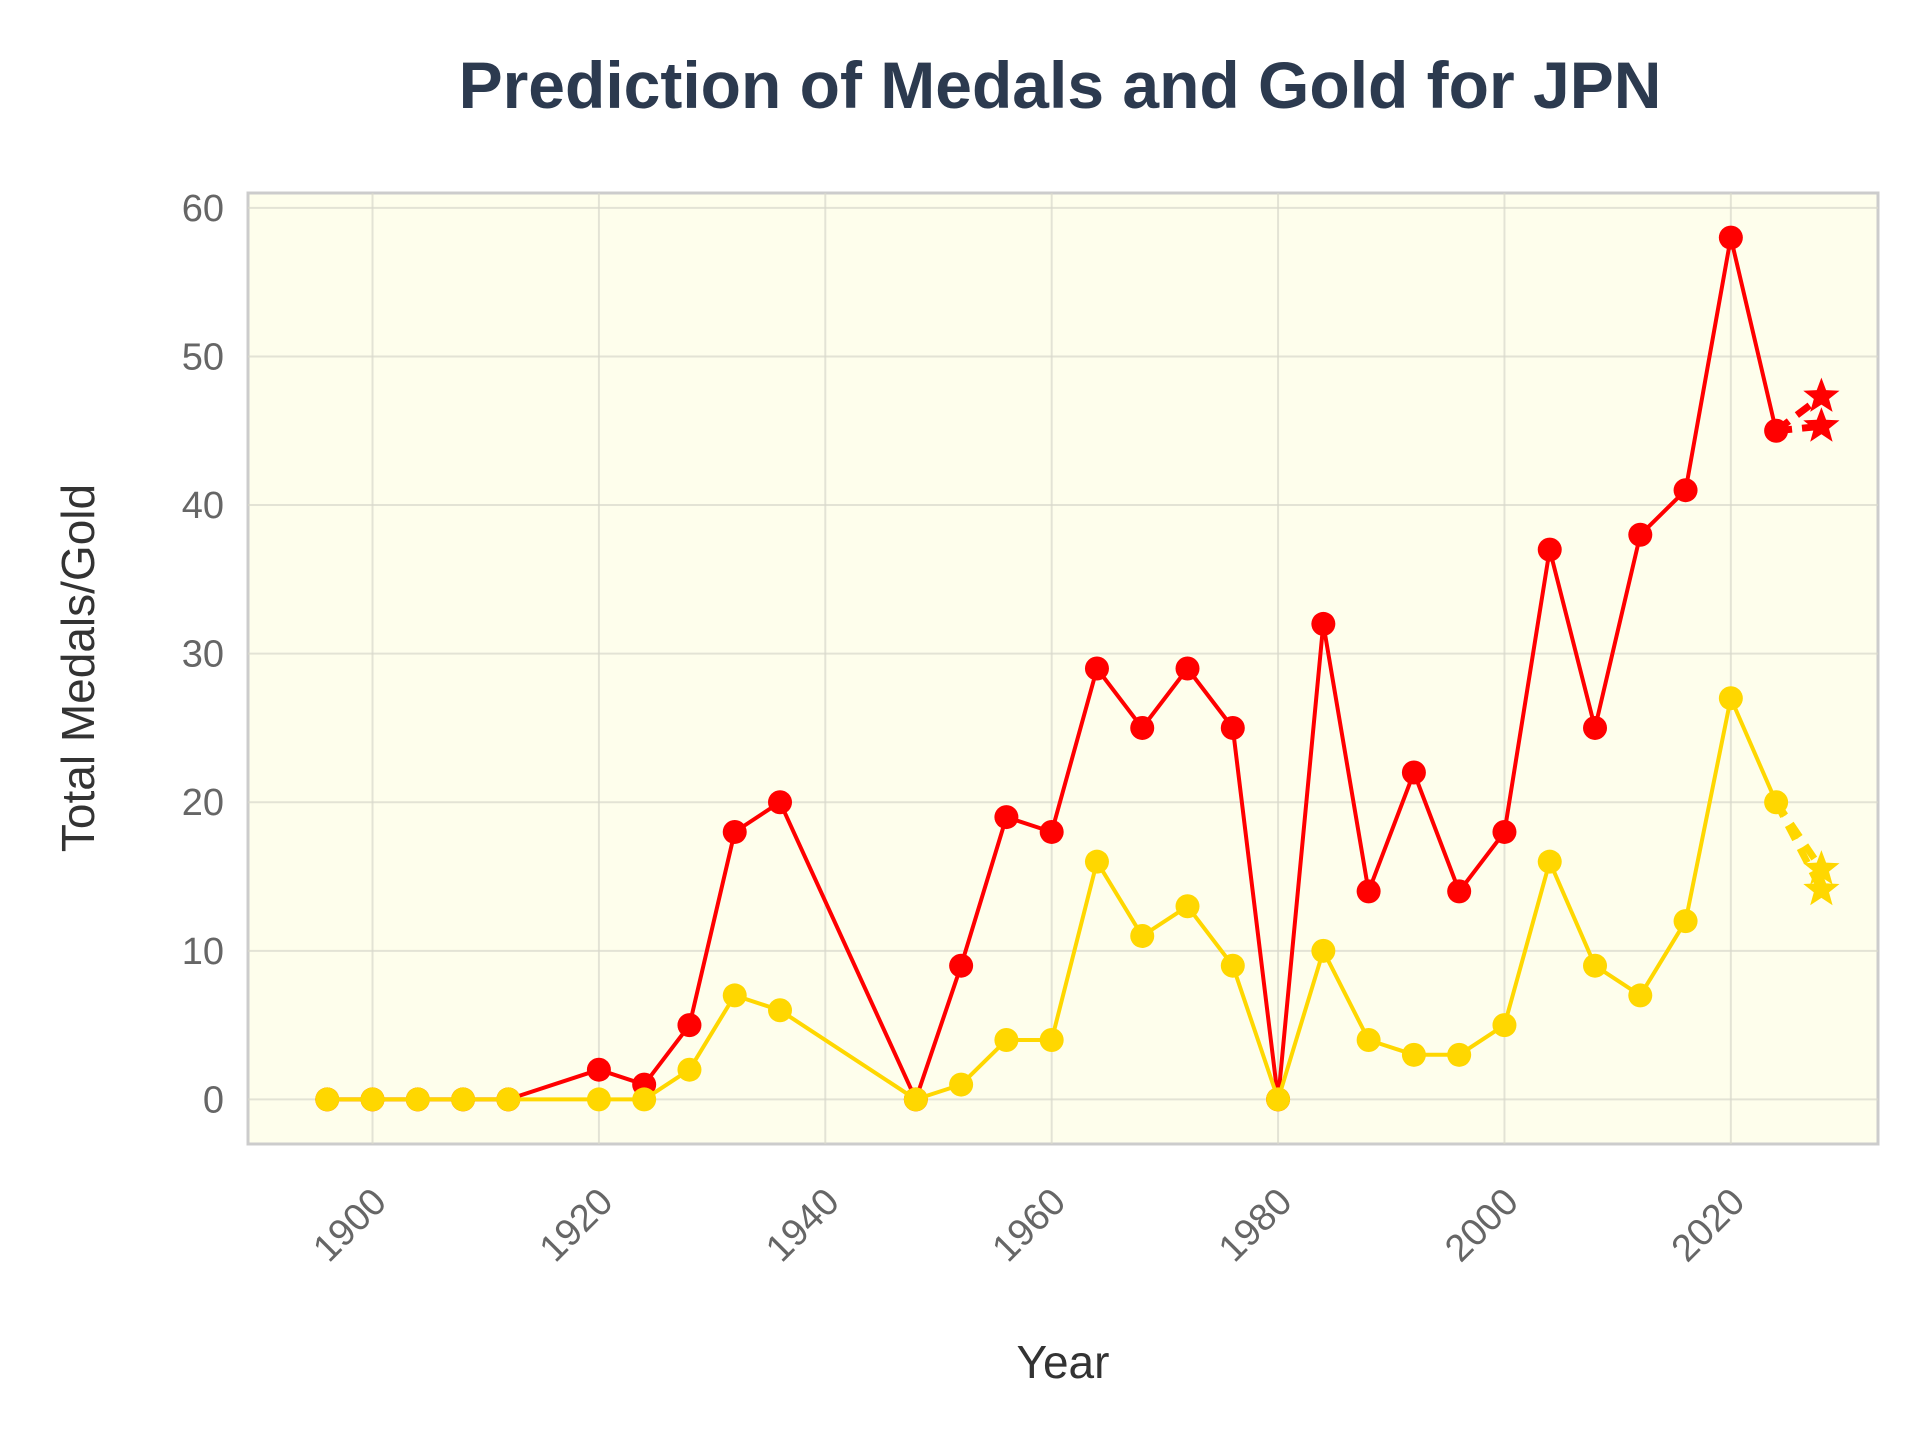 This screenshot has height=1440, width=1920. What do you see at coordinates (1060, 85) in the screenshot?
I see `chart-title: Prediction of Medals and Gold for JPN` at bounding box center [1060, 85].